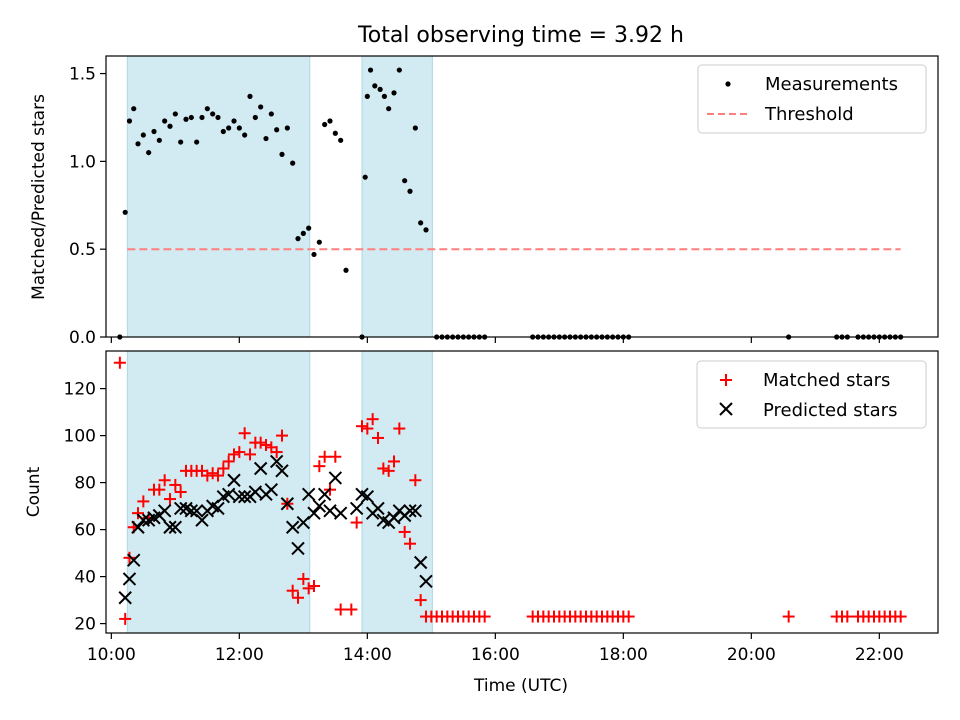 The height and width of the screenshot is (720, 960). I want to click on y-tick-label: 100, so click(80, 437).